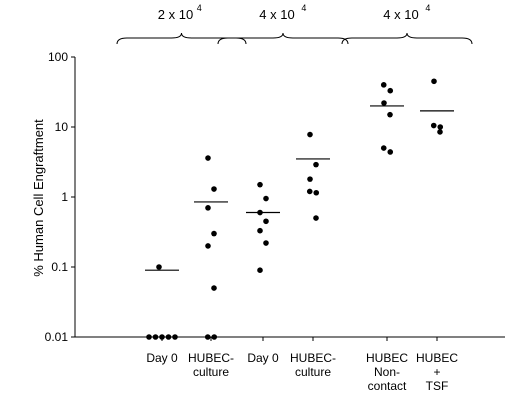 The width and height of the screenshot is (520, 402). I want to click on y-tick-label: 1, so click(64, 197).